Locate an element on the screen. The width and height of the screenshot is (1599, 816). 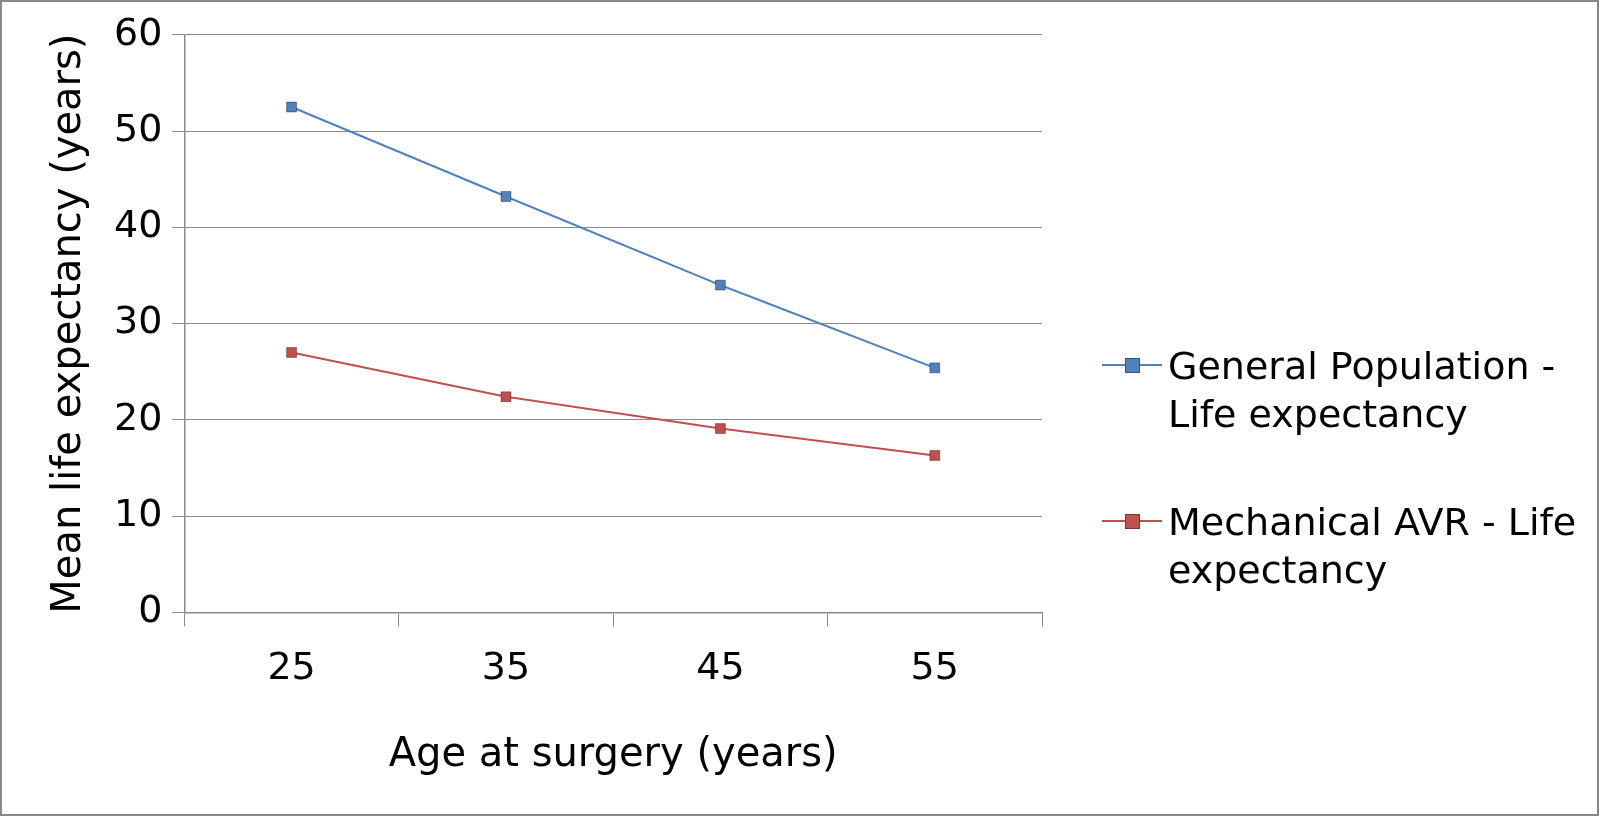
x-tick-label: 55 is located at coordinates (934, 666).